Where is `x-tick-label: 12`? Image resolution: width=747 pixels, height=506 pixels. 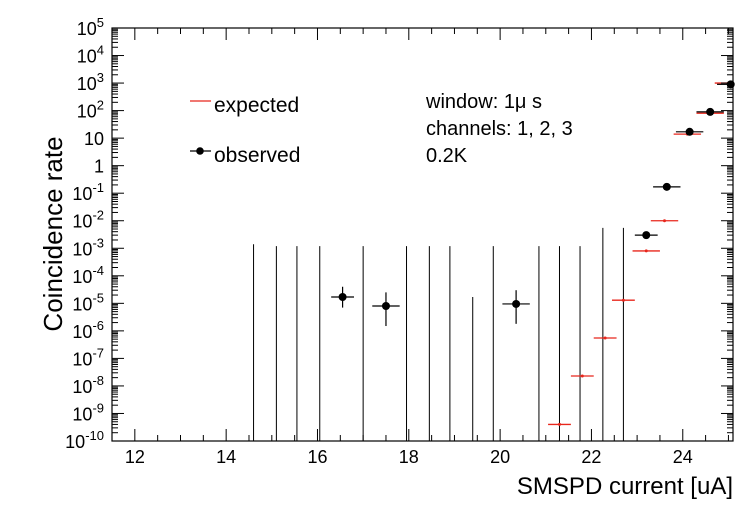
x-tick-label: 12 is located at coordinates (135, 457).